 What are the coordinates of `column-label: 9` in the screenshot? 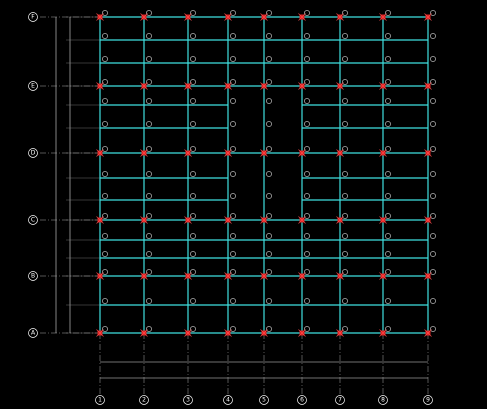 It's located at (428, 400).